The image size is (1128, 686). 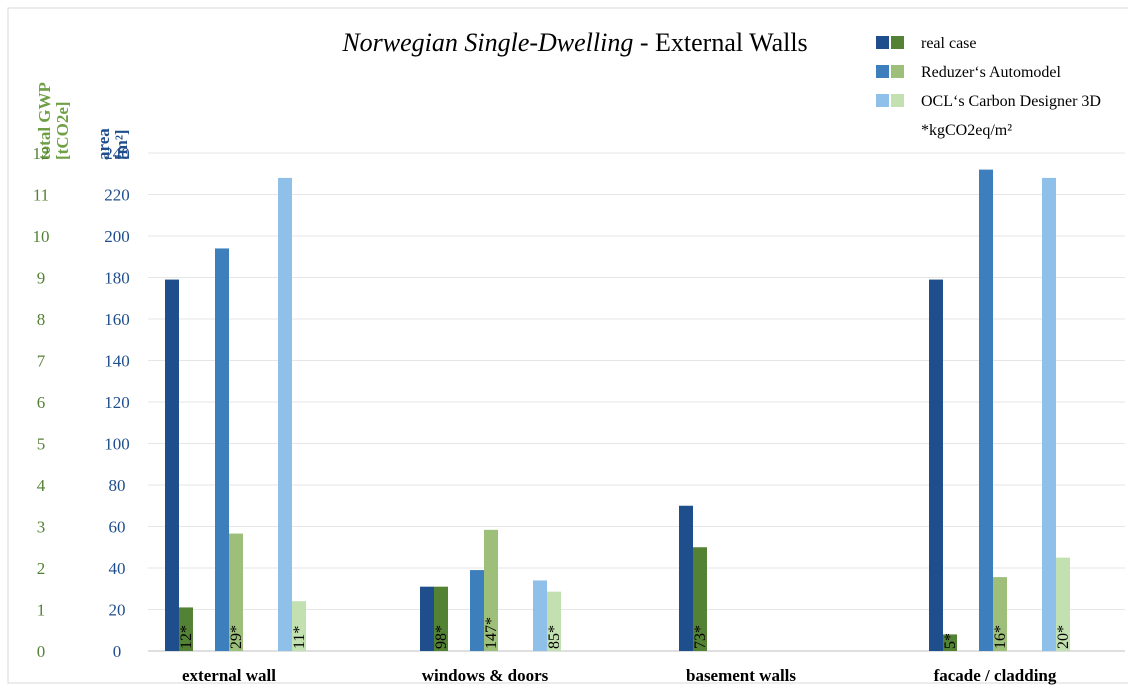 What do you see at coordinates (441, 637) in the screenshot?
I see `intensity-label: 98*` at bounding box center [441, 637].